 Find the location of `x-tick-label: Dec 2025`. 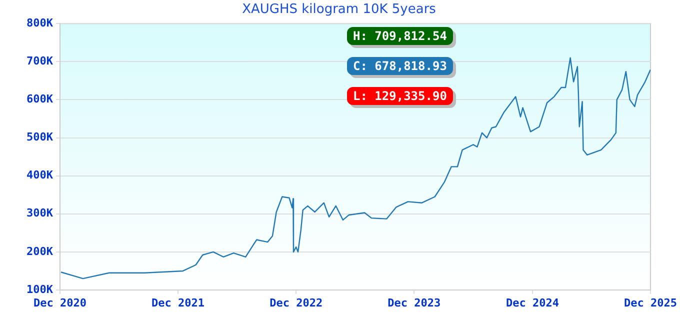

x-tick-label: Dec 2025 is located at coordinates (650, 303).